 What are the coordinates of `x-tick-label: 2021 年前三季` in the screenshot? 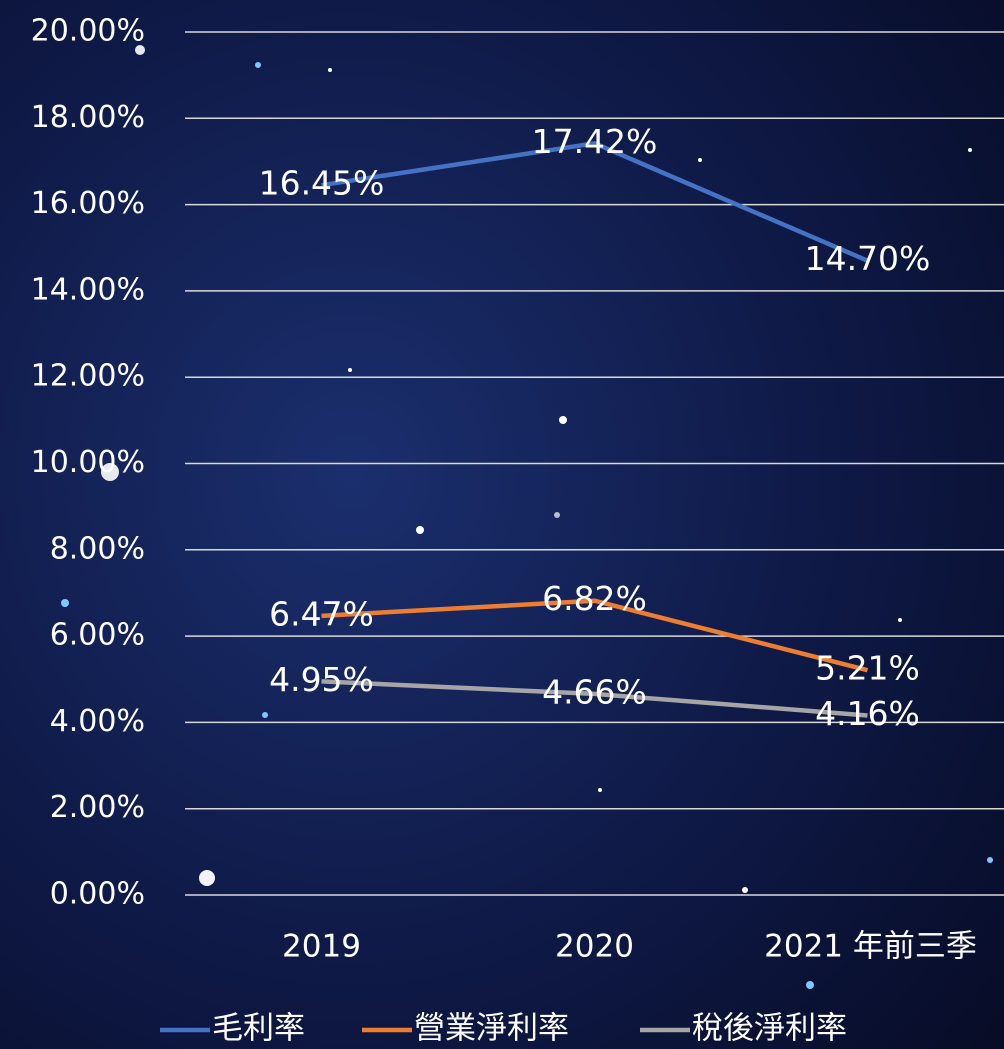 It's located at (870, 947).